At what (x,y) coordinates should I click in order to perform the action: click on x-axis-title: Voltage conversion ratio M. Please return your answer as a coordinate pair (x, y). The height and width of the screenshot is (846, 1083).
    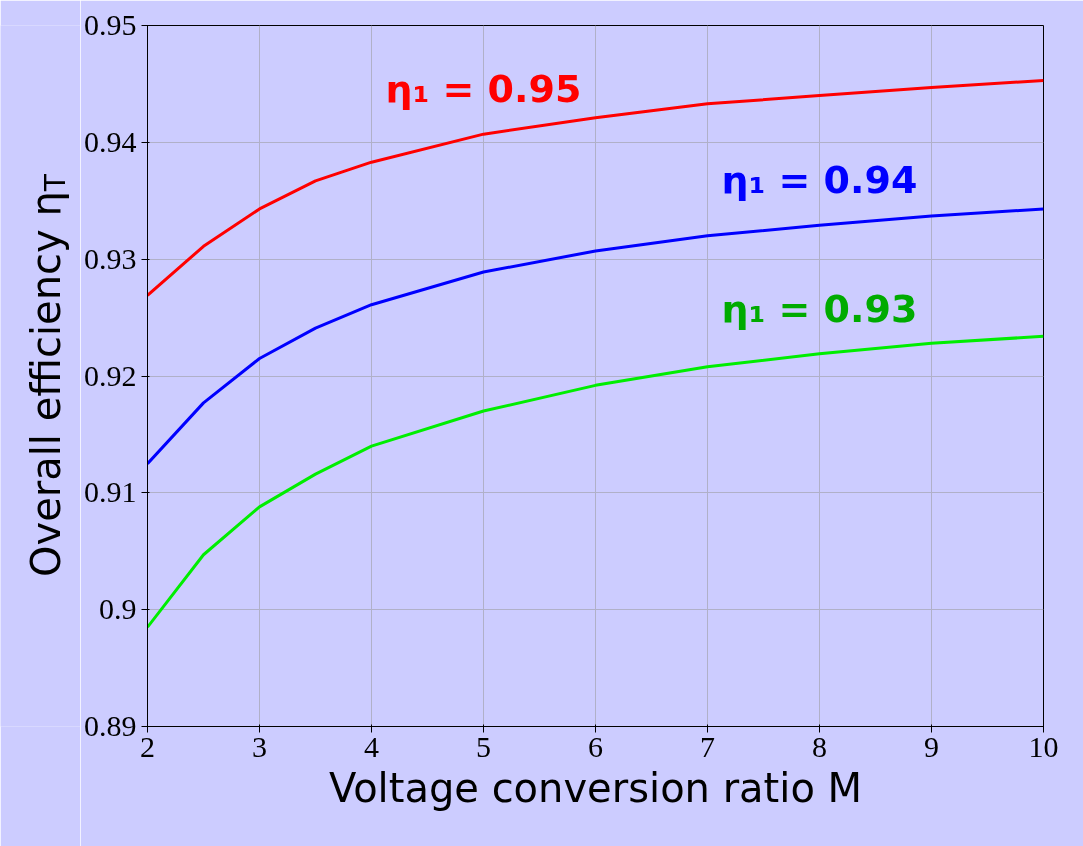
    Looking at the image, I should click on (595, 787).